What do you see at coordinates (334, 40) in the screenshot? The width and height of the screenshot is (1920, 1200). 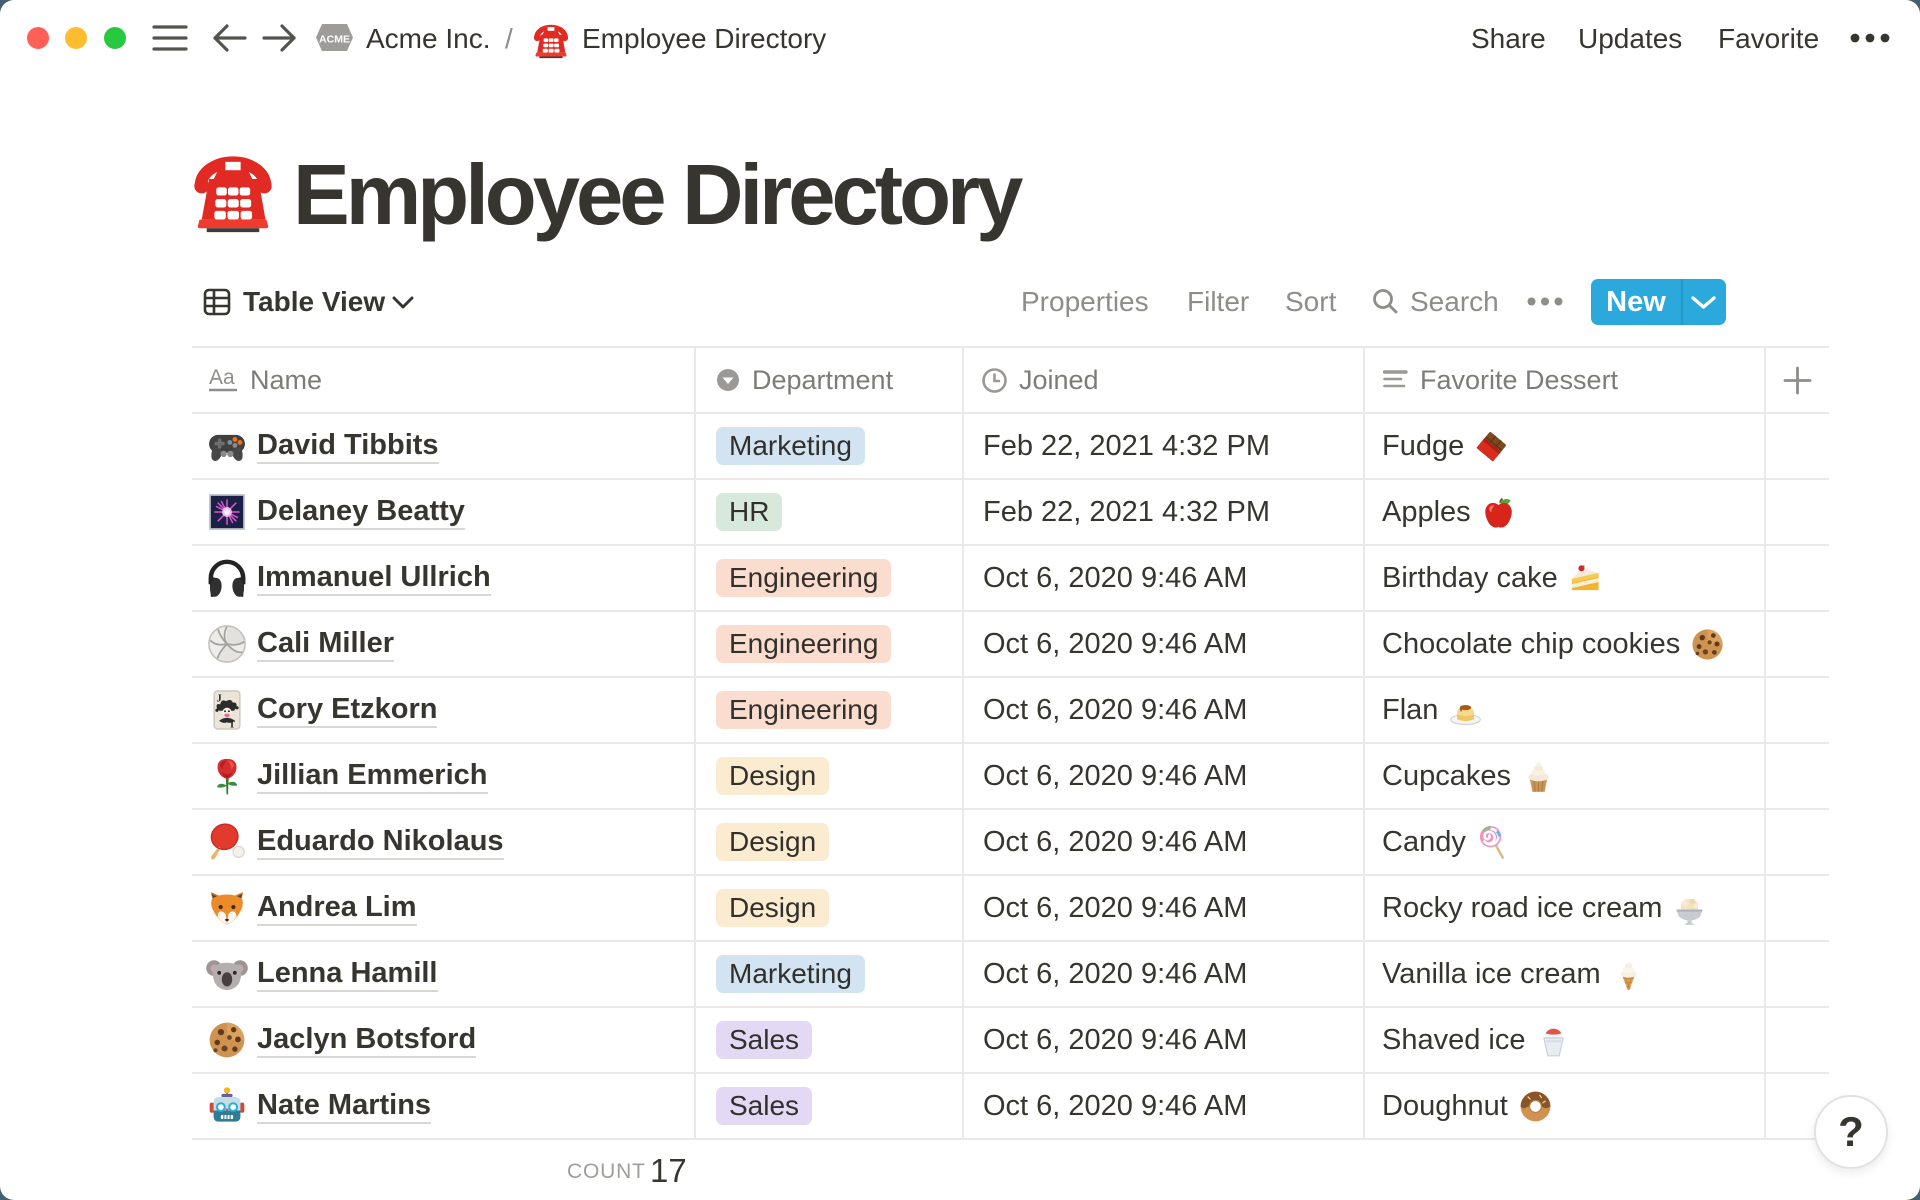 I see `svg-text: ACME` at bounding box center [334, 40].